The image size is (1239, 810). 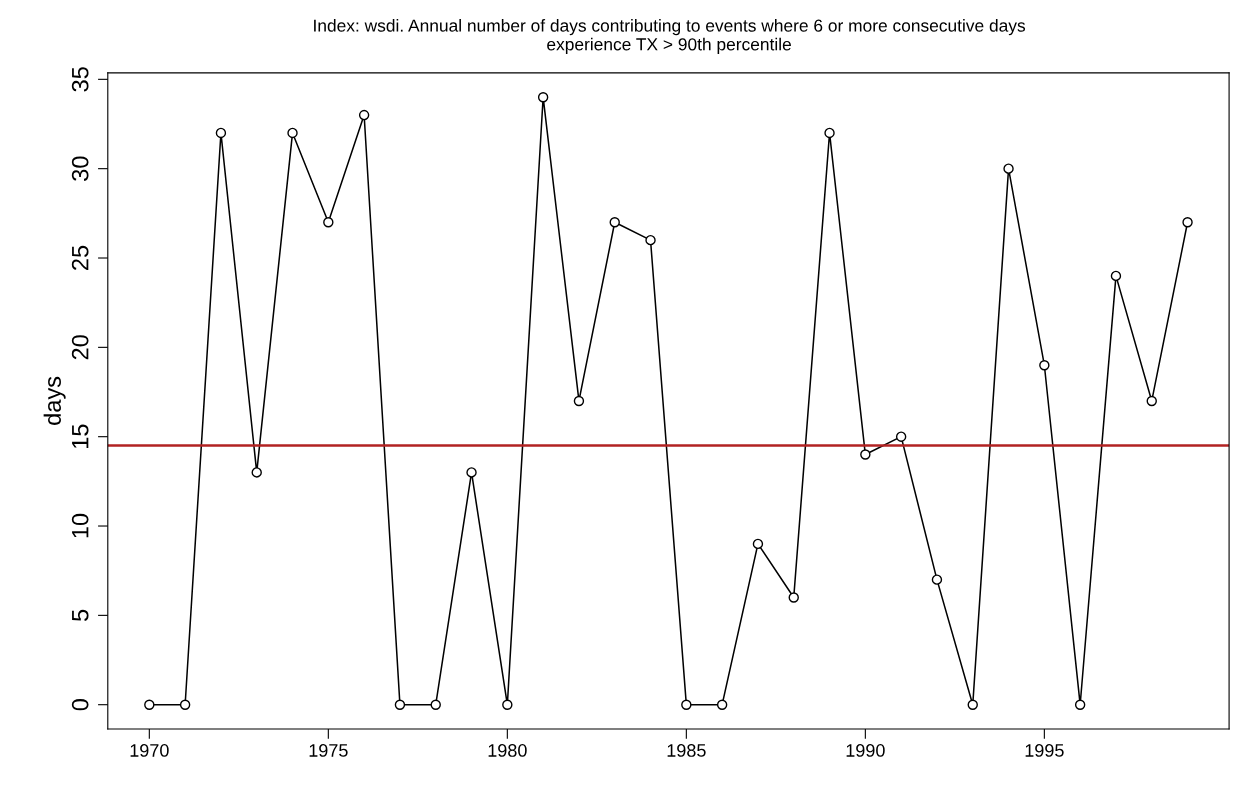 I want to click on x-tick-label: 1980, so click(x=507, y=750).